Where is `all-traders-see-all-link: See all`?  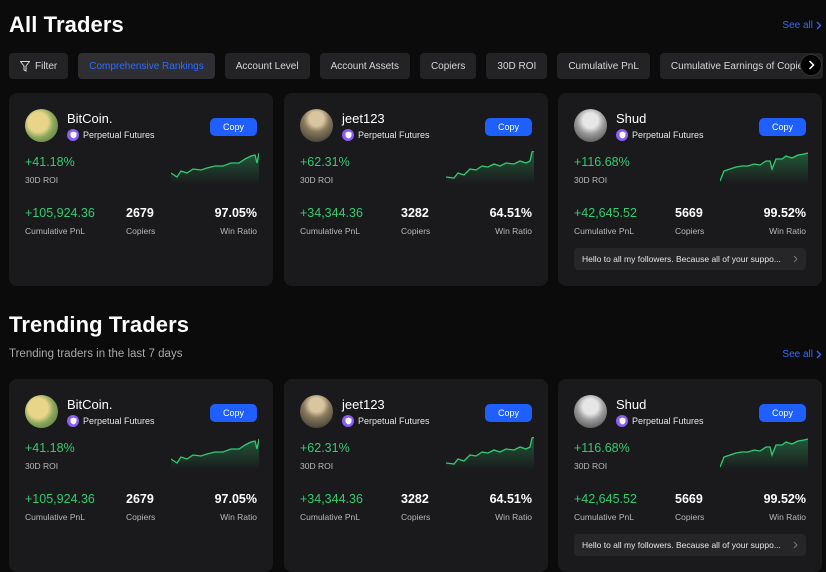
all-traders-see-all-link: See all is located at coordinates (802, 25).